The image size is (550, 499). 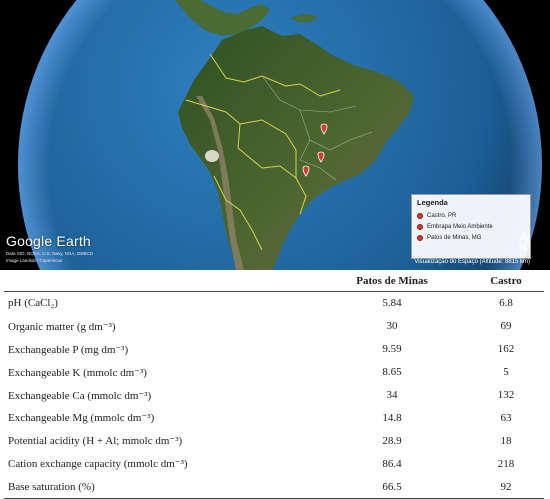 I want to click on property-cell: Potential acidity (H + Al; mmolc dm⁻³), so click(x=95, y=441).